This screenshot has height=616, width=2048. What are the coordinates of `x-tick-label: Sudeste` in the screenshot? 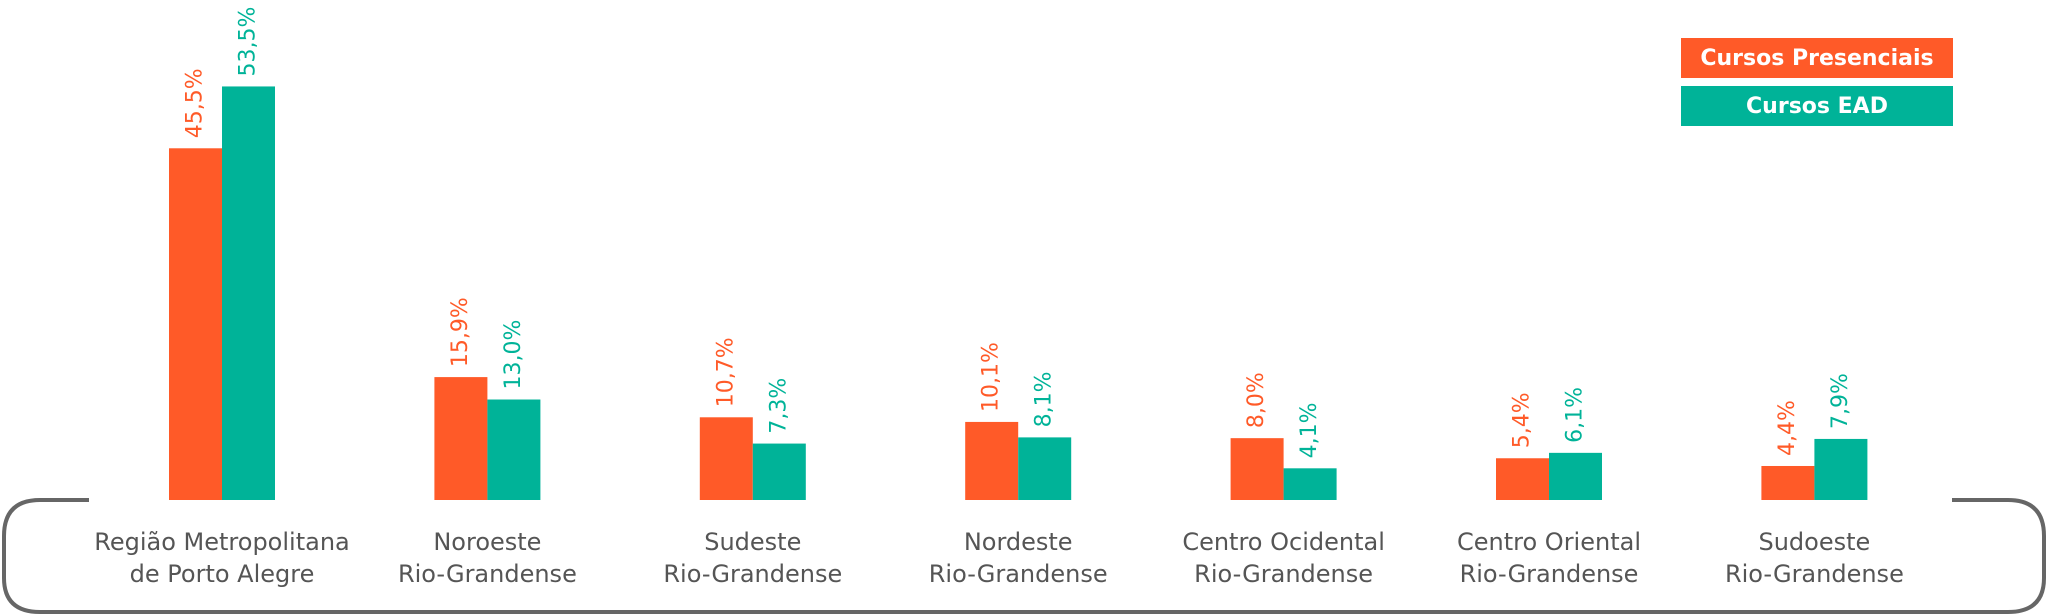 It's located at (752, 542).